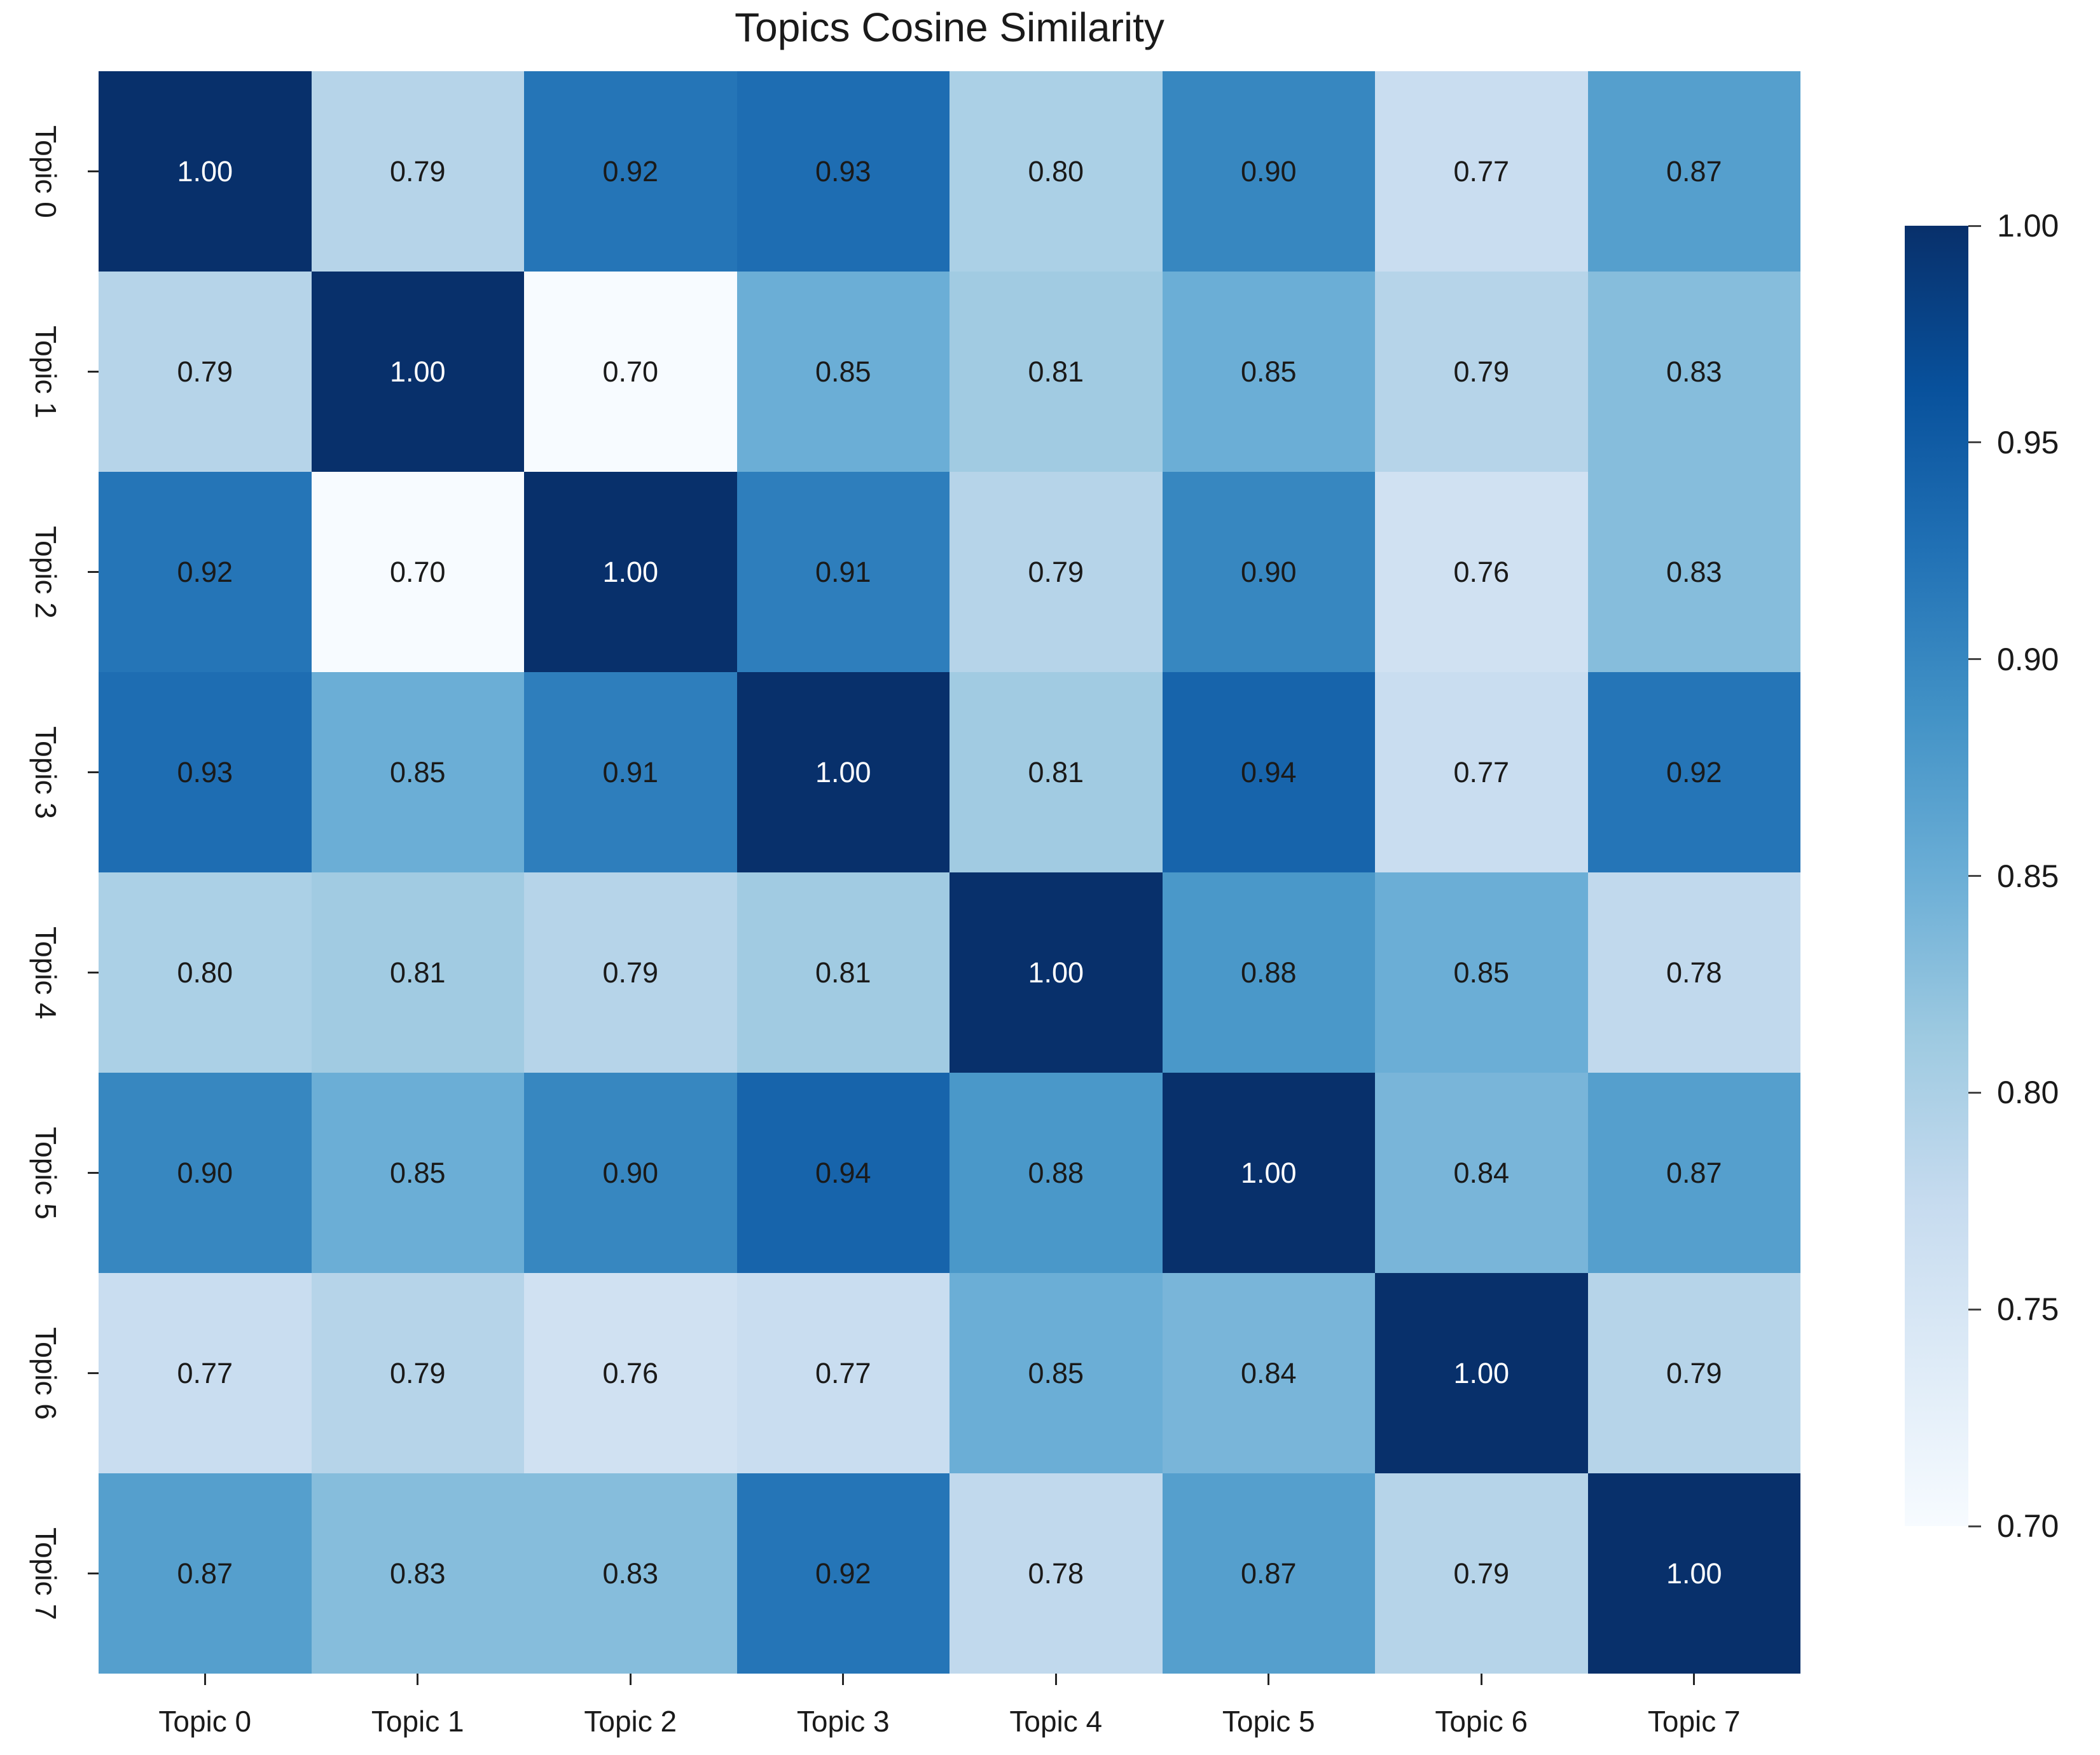 This screenshot has height=1755, width=2100. Describe the element at coordinates (1056, 1721) in the screenshot. I see `x-tick-label: Topic 4` at that location.